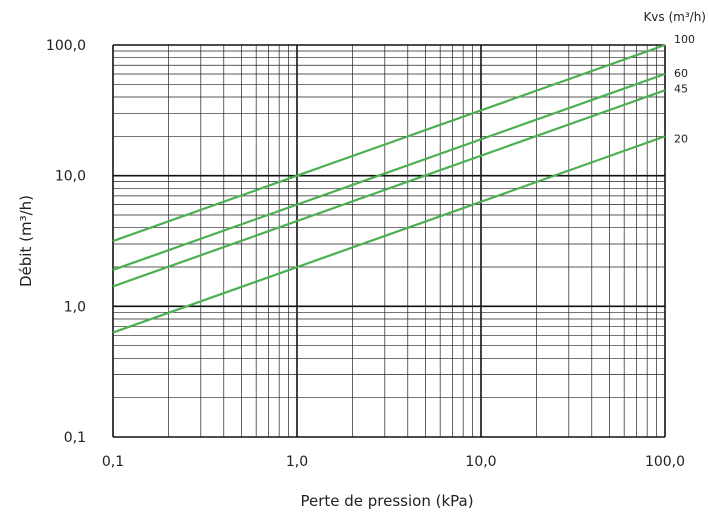 This screenshot has width=708, height=516. I want to click on x-tick-label: 0,1, so click(113, 462).